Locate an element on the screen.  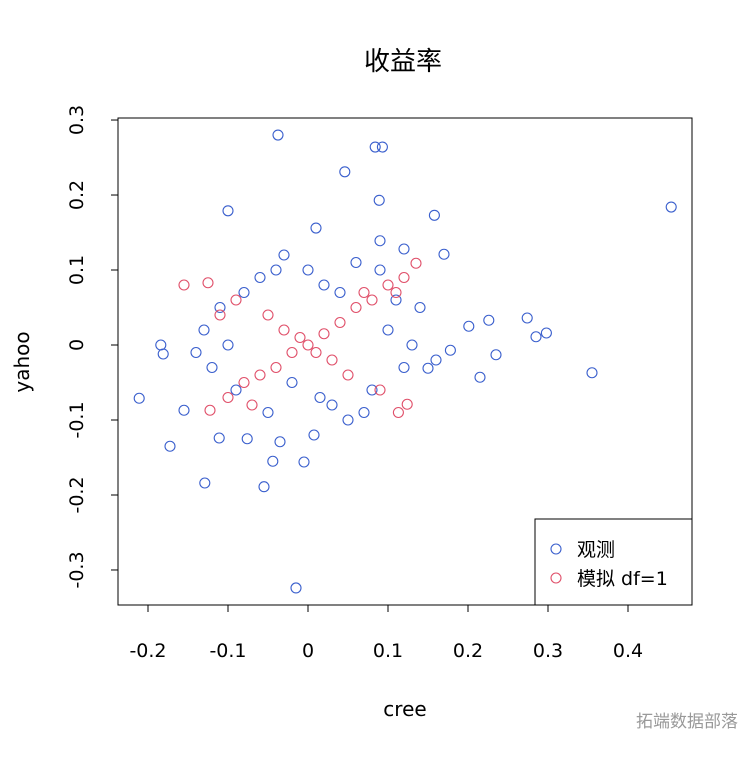
y-tick-label: -0.1 is located at coordinates (77, 419).